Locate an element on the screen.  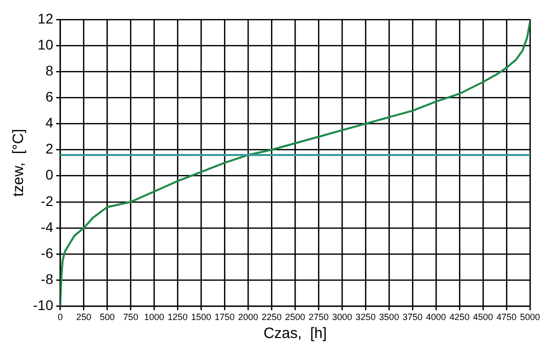
x-tick-label: 3000 is located at coordinates (342, 317).